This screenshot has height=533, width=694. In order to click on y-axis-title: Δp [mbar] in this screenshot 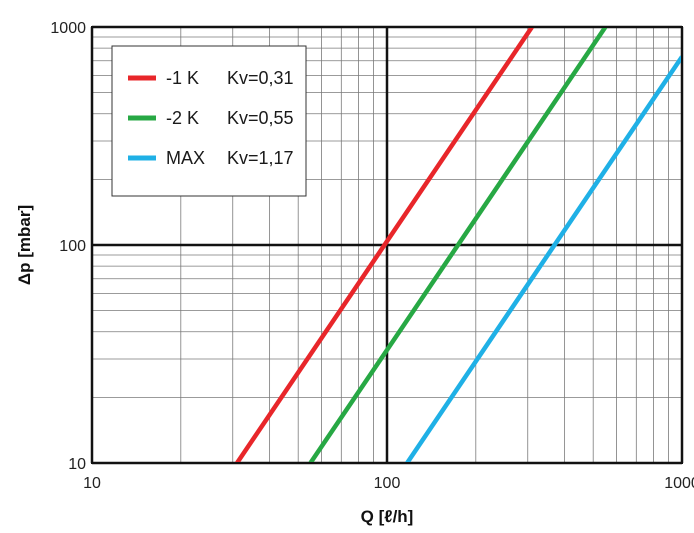, I will do `click(24, 245)`.